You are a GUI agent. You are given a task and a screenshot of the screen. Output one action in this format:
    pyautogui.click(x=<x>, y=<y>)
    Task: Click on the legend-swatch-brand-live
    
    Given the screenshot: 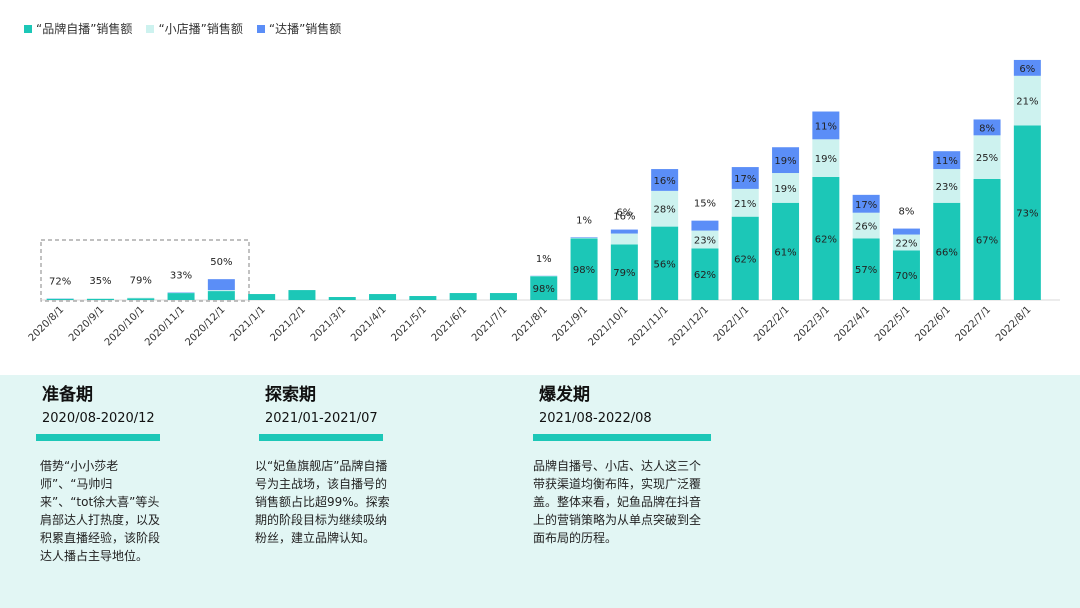 What is the action you would take?
    pyautogui.click(x=28, y=28)
    